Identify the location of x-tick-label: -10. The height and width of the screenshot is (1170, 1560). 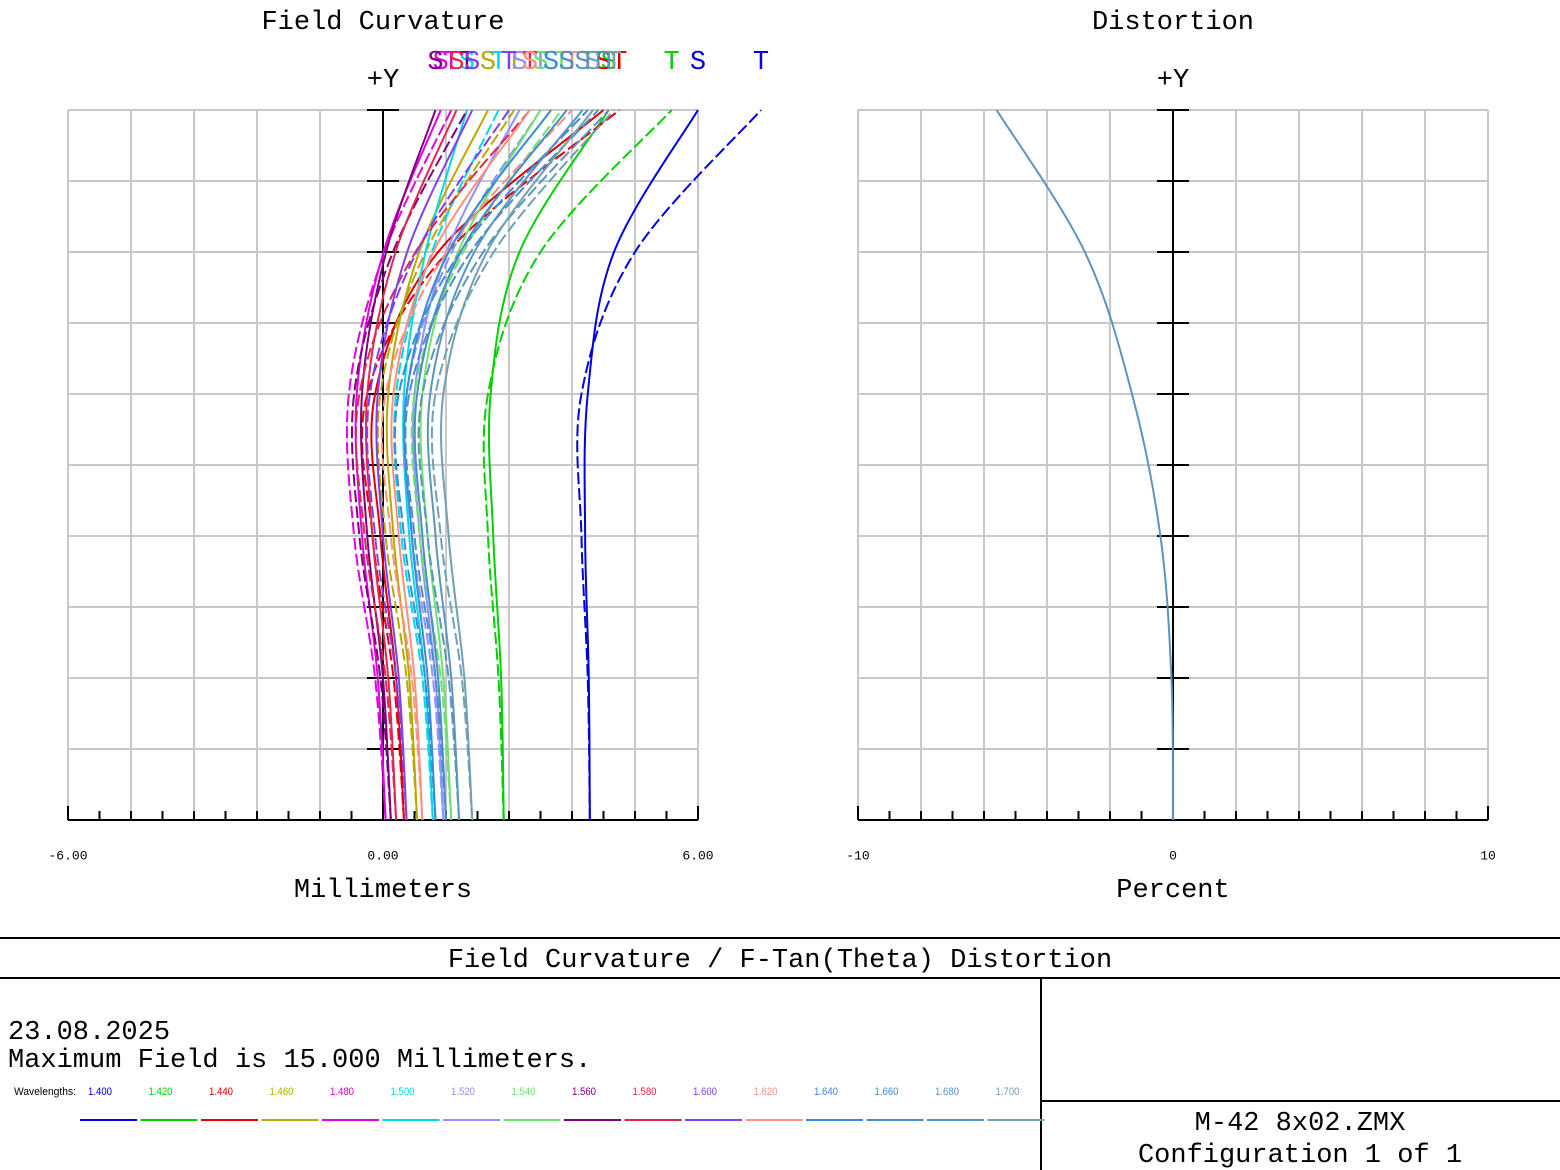
(857, 855).